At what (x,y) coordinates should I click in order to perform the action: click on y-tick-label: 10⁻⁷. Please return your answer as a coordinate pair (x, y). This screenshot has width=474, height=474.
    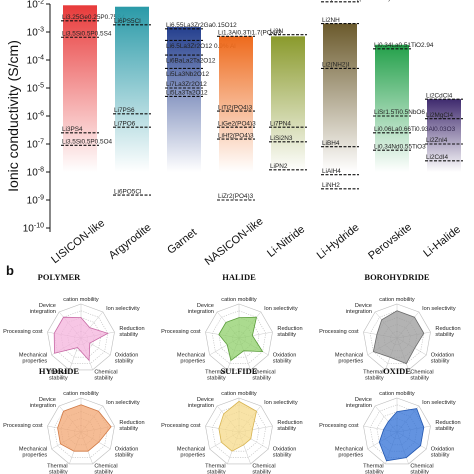
    Looking at the image, I should click on (35, 145).